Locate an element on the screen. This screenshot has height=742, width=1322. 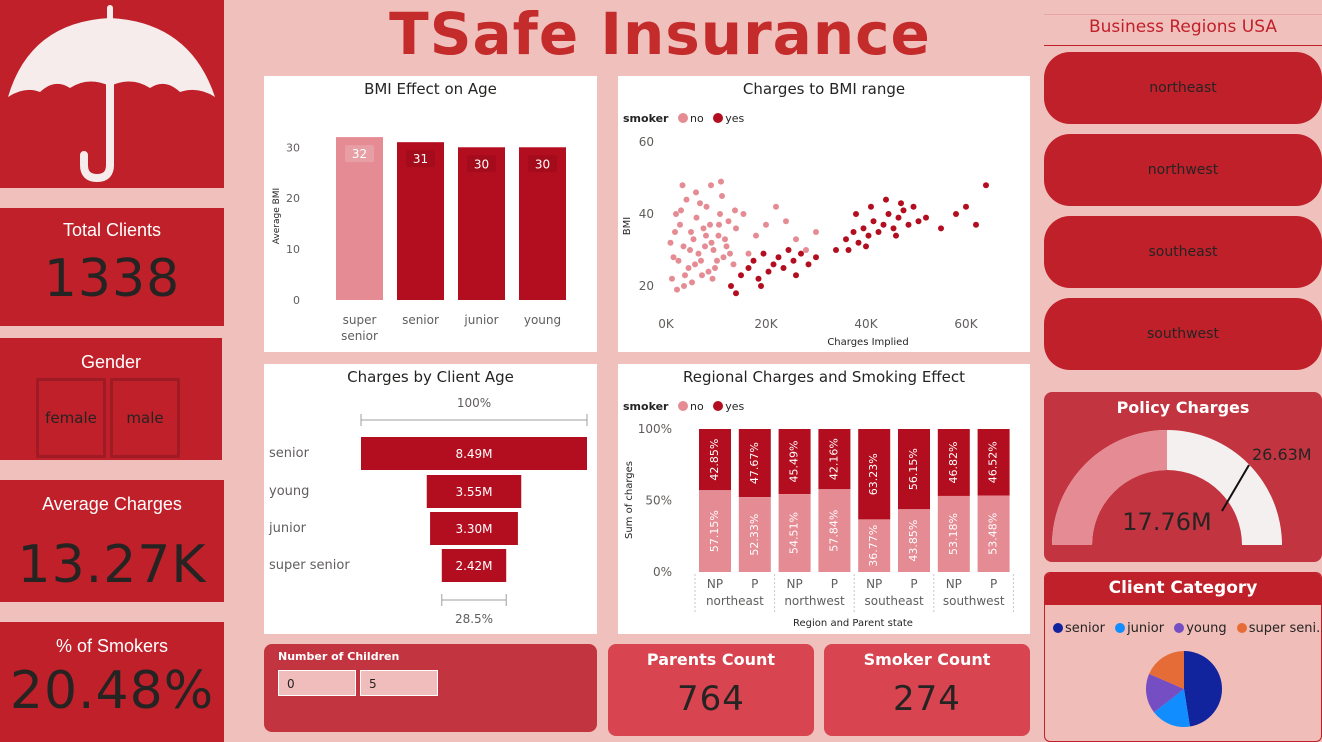
stack-label-yes: 45.49% is located at coordinates (794, 462).